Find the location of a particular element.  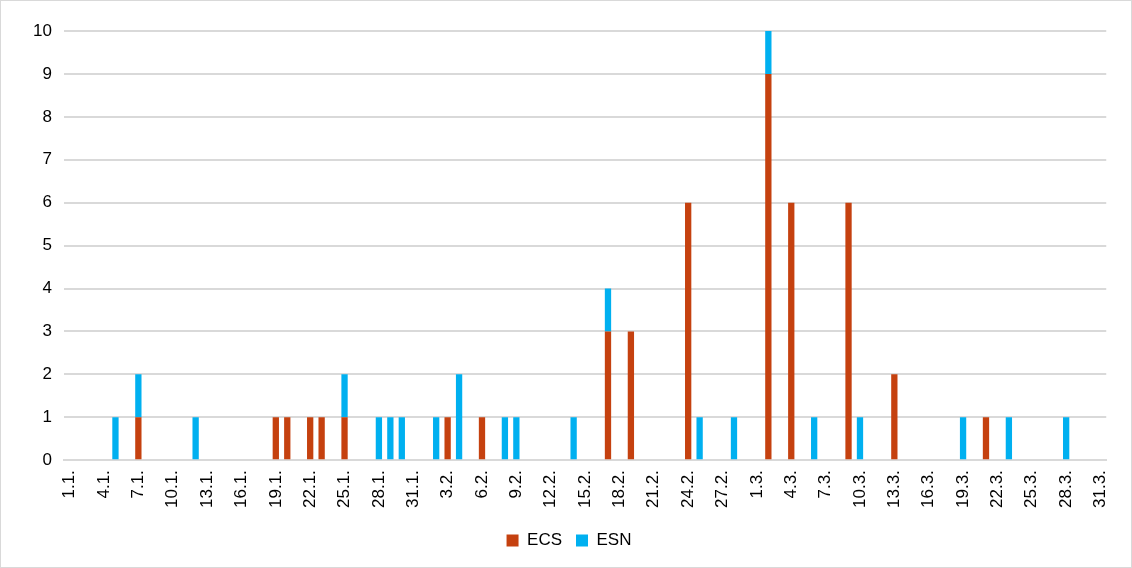

x-tick-label: 28.3. is located at coordinates (1065, 489).